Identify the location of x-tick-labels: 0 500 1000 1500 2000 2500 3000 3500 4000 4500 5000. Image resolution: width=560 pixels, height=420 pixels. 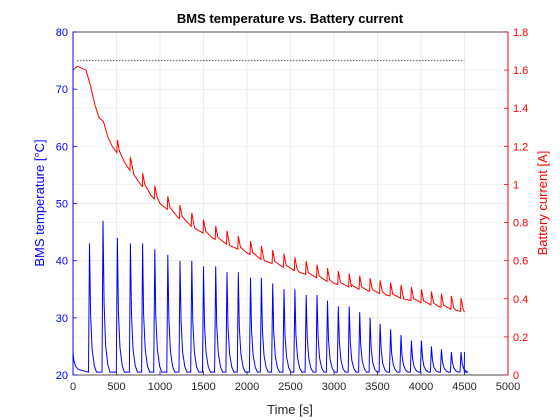
(295, 387).